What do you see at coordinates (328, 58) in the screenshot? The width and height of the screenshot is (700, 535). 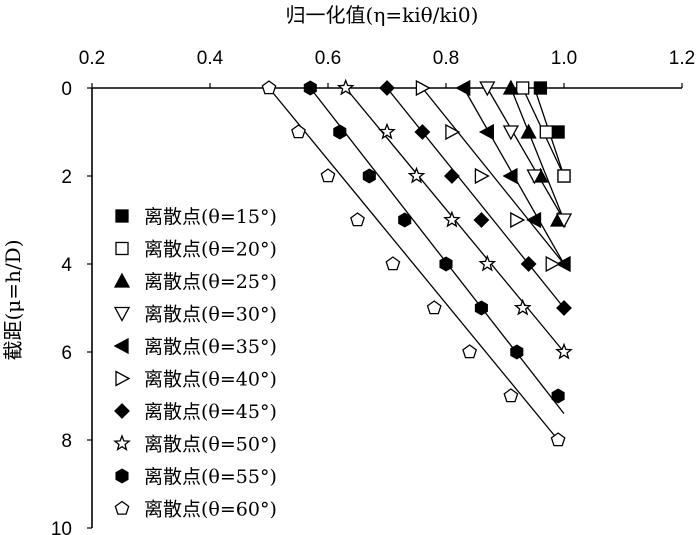 I see `x-tick-label: 0.6` at bounding box center [328, 58].